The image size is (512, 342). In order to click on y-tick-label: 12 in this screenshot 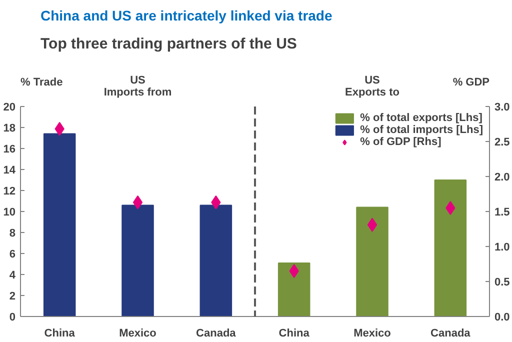, I will do `click(9, 192)`.